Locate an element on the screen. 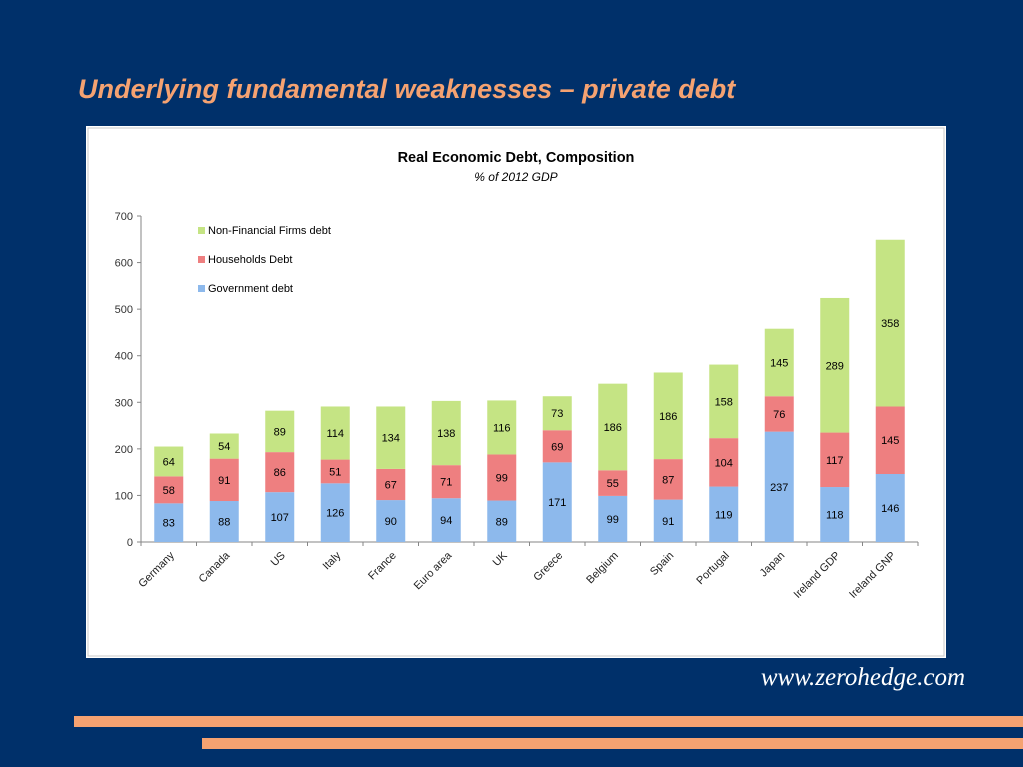 This screenshot has height=767, width=1023. y-tick-label: 500 is located at coordinates (124, 310).